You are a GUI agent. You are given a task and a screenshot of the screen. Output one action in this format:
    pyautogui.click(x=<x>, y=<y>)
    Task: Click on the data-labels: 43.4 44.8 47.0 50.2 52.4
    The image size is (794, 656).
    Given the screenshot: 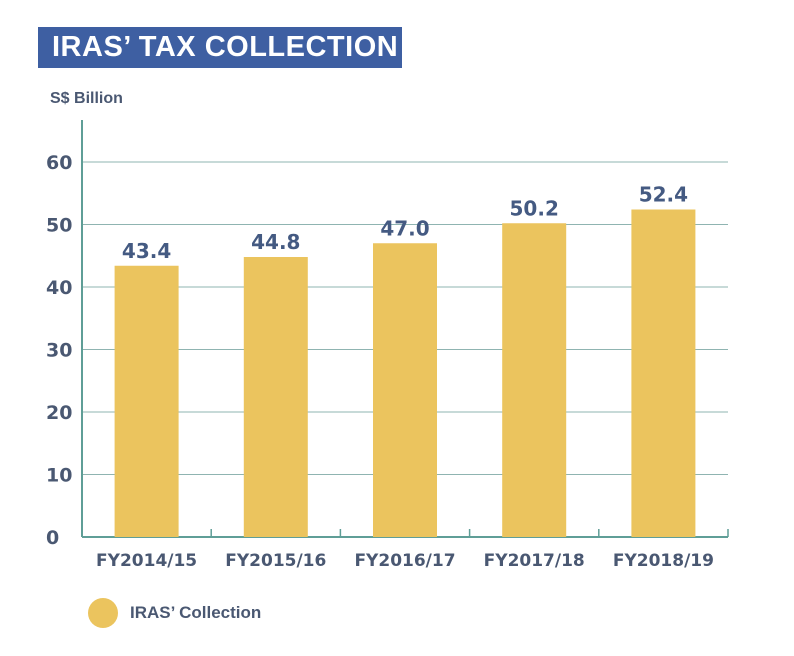 What is the action you would take?
    pyautogui.click(x=405, y=223)
    